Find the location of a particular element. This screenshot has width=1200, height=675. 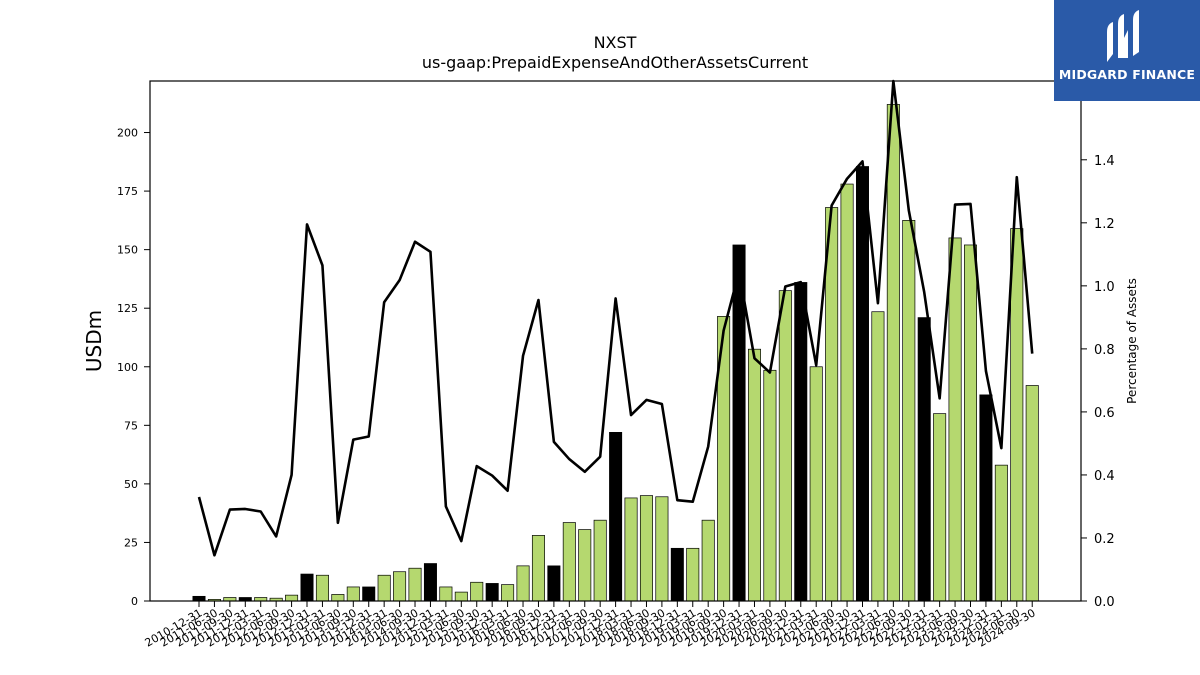

logo-mark-icon is located at coordinates (1123, 36).